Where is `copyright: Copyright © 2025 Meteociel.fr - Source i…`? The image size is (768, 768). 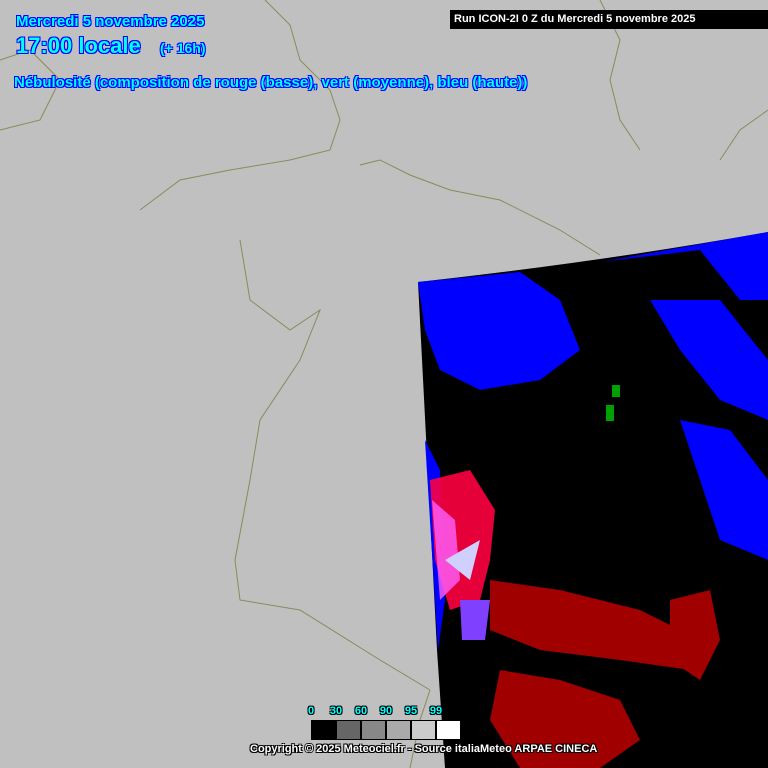 copyright: Copyright © 2025 Meteociel.fr - Source i… is located at coordinates (424, 749).